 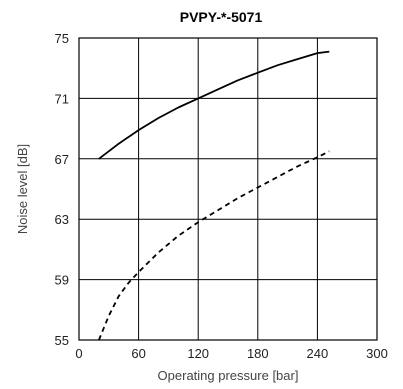 What do you see at coordinates (231, 353) in the screenshot?
I see `x-axis-ticks: 0 60 120 180 240 300` at bounding box center [231, 353].